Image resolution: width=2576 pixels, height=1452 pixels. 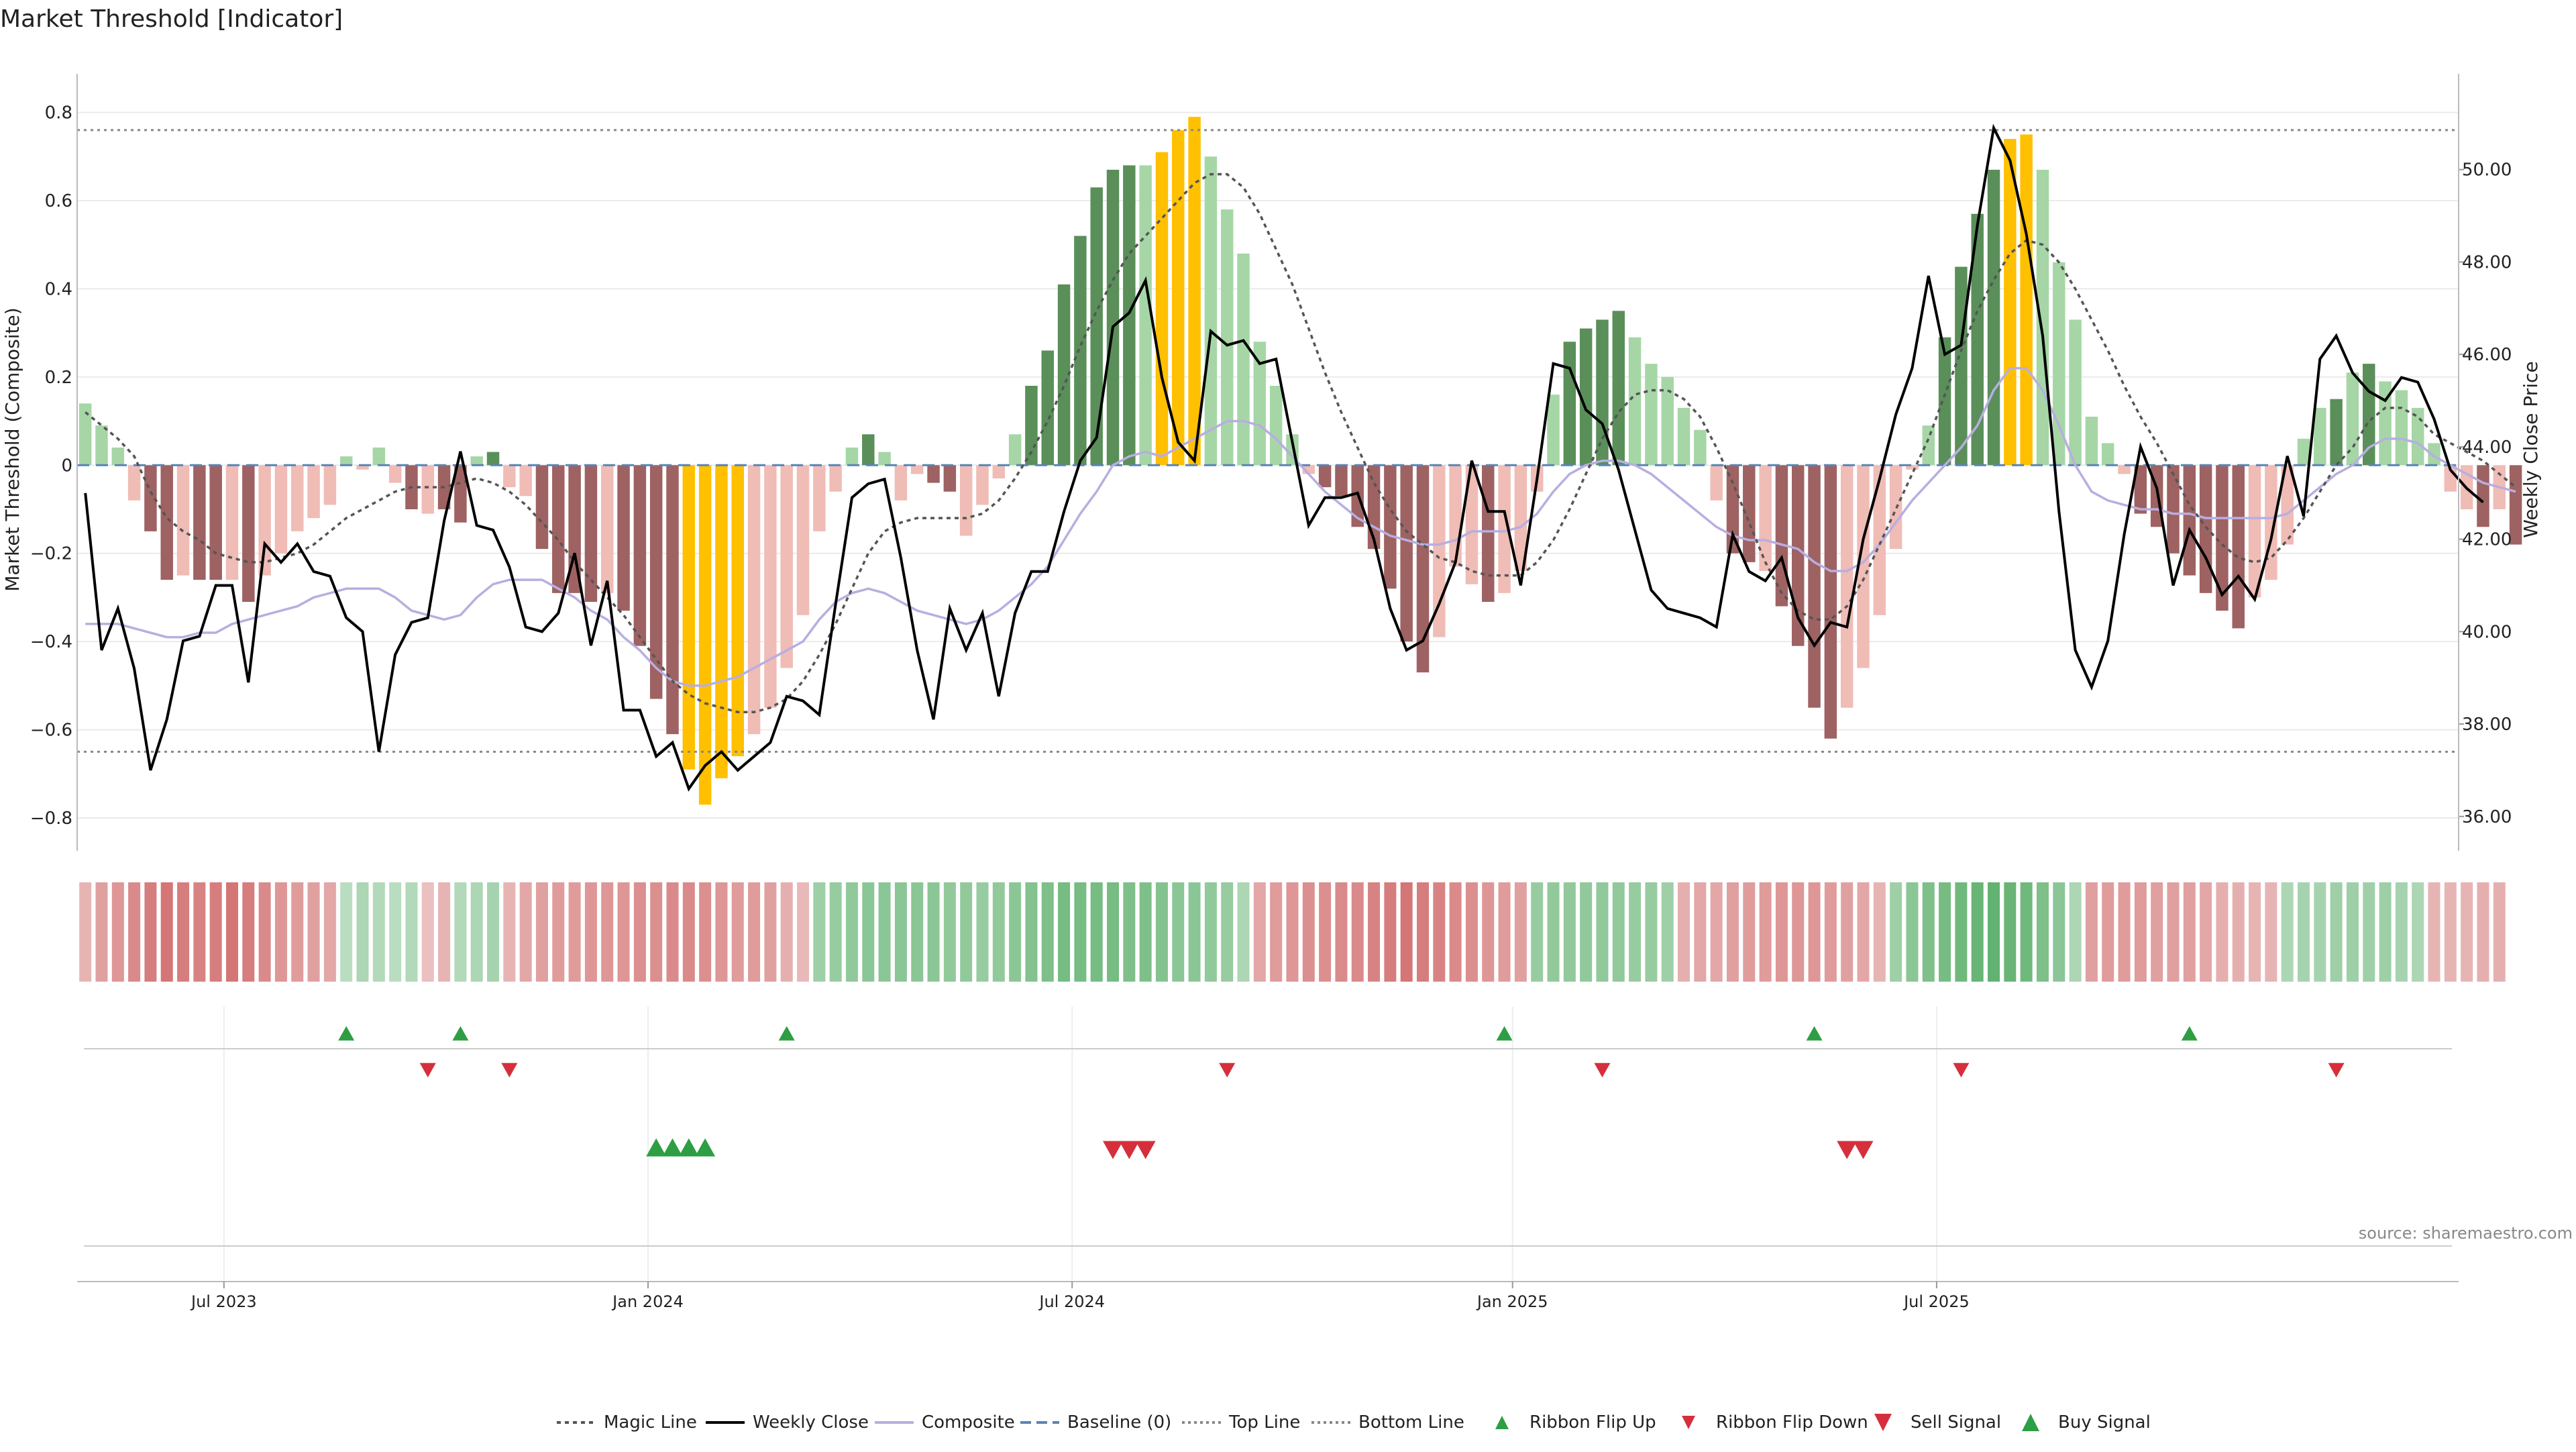 I want to click on legend-item: Buy Signal, so click(x=2086, y=1423).